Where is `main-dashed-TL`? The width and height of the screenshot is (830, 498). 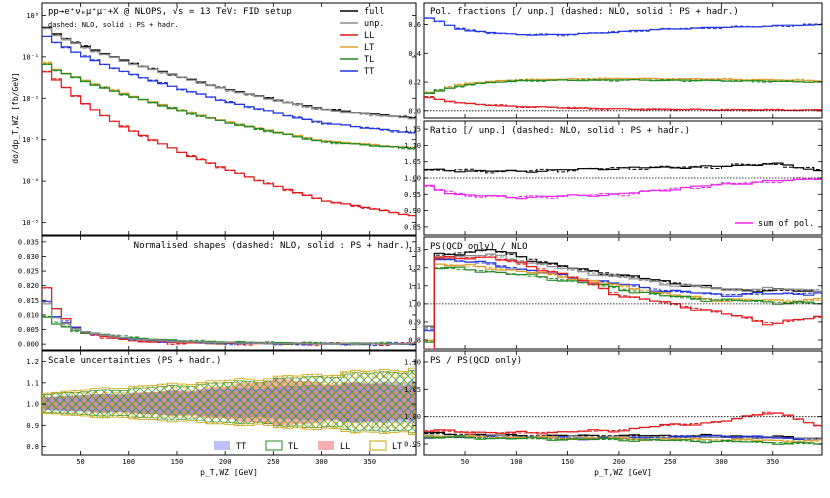 main-dashed-TL is located at coordinates (229, 107).